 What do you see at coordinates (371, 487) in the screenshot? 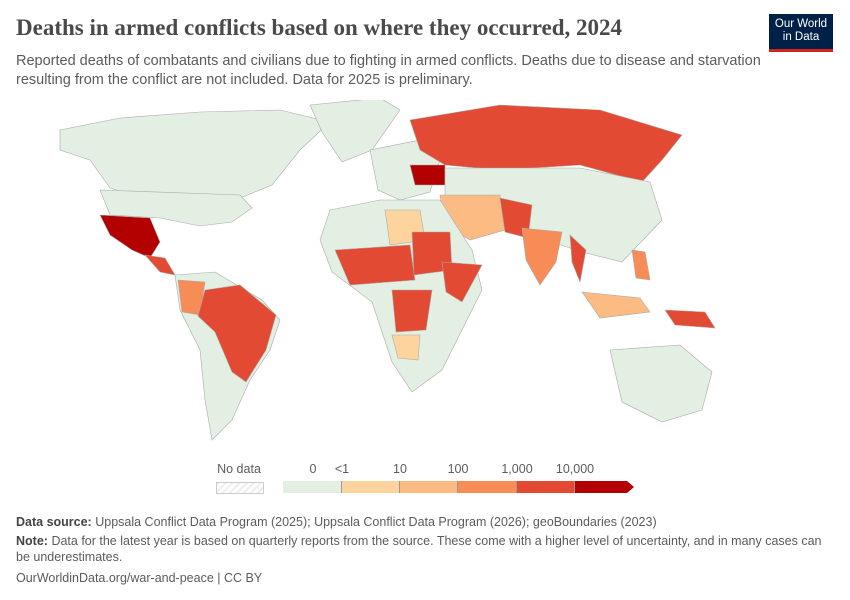
I see `legend-bin-lt1` at bounding box center [371, 487].